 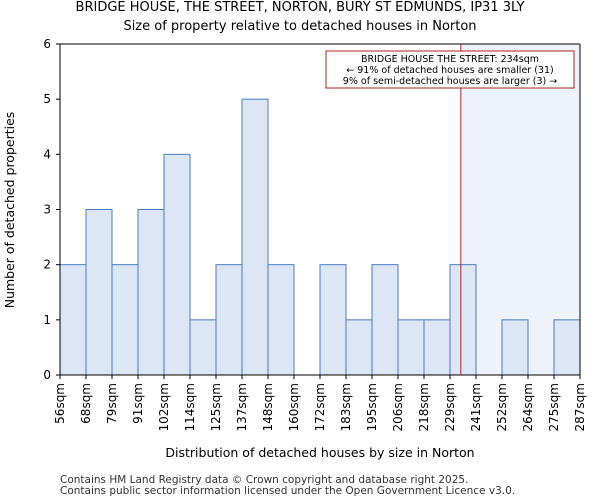 What do you see at coordinates (47, 375) in the screenshot?
I see `y-tick-label: 0` at bounding box center [47, 375].